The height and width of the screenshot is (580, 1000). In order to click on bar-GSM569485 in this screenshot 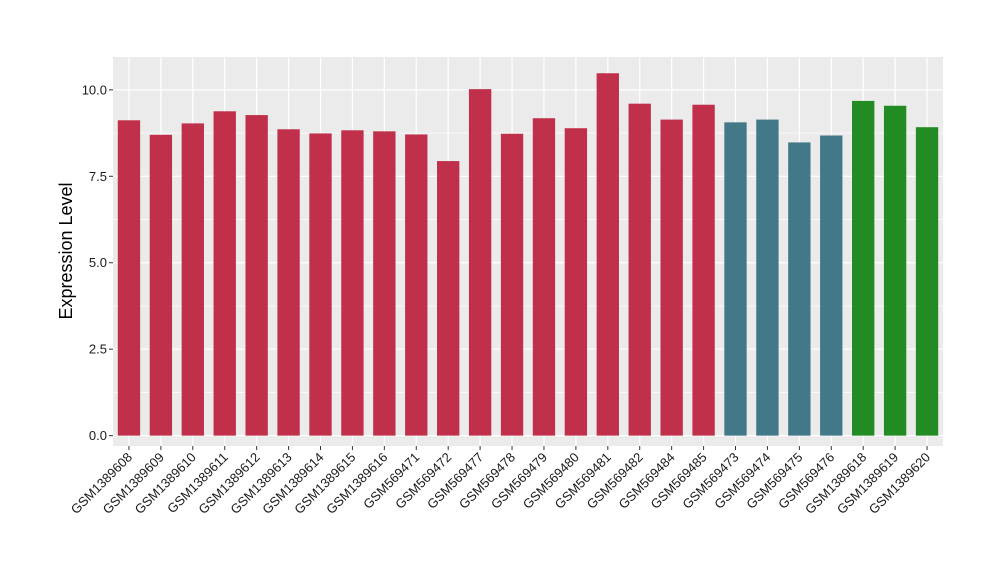, I will do `click(703, 270)`.